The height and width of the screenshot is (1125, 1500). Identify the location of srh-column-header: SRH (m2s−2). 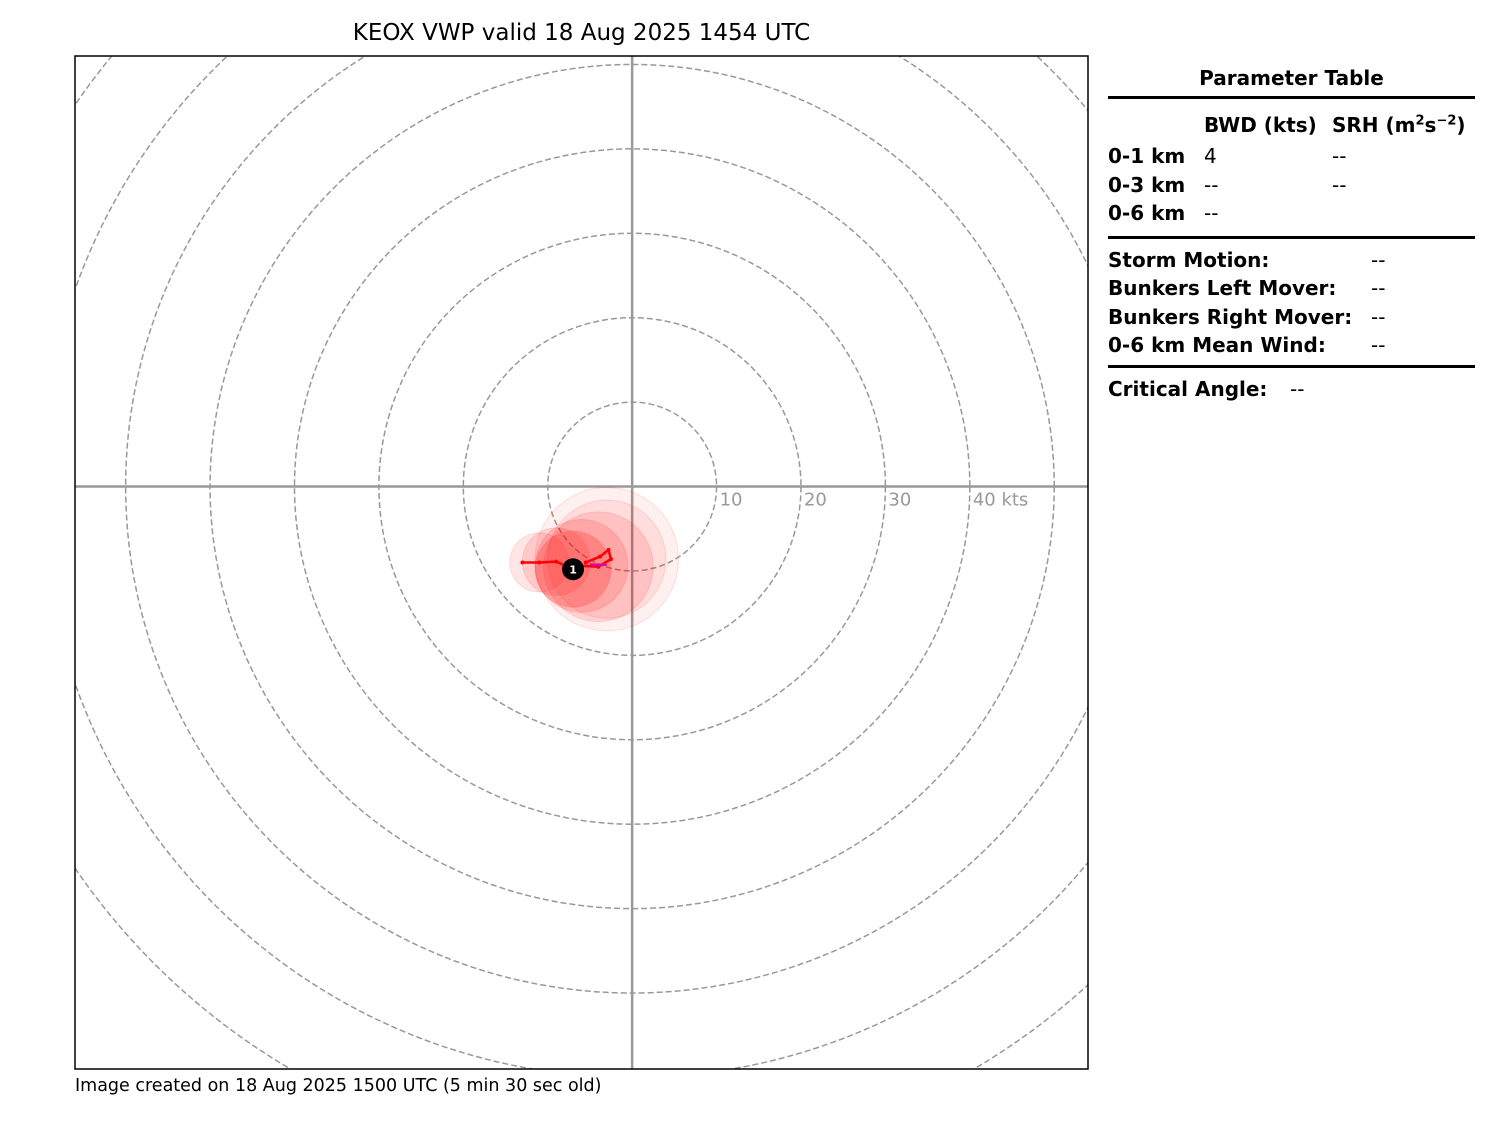
(1399, 125).